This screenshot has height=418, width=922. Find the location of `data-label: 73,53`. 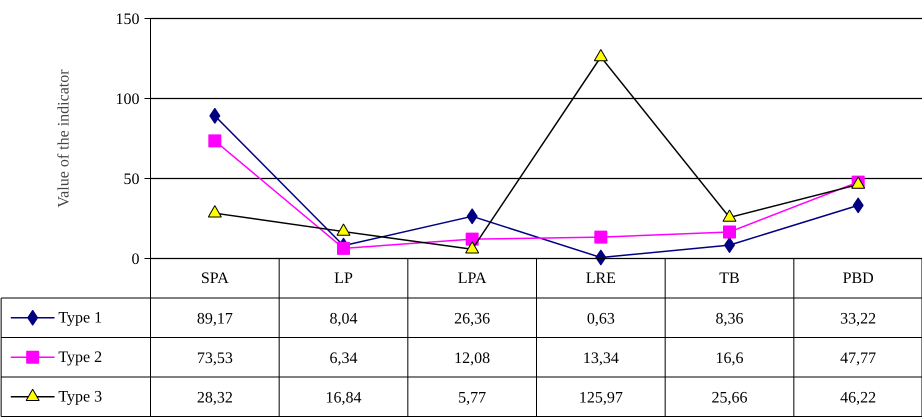

data-label: 73,53 is located at coordinates (214, 358).